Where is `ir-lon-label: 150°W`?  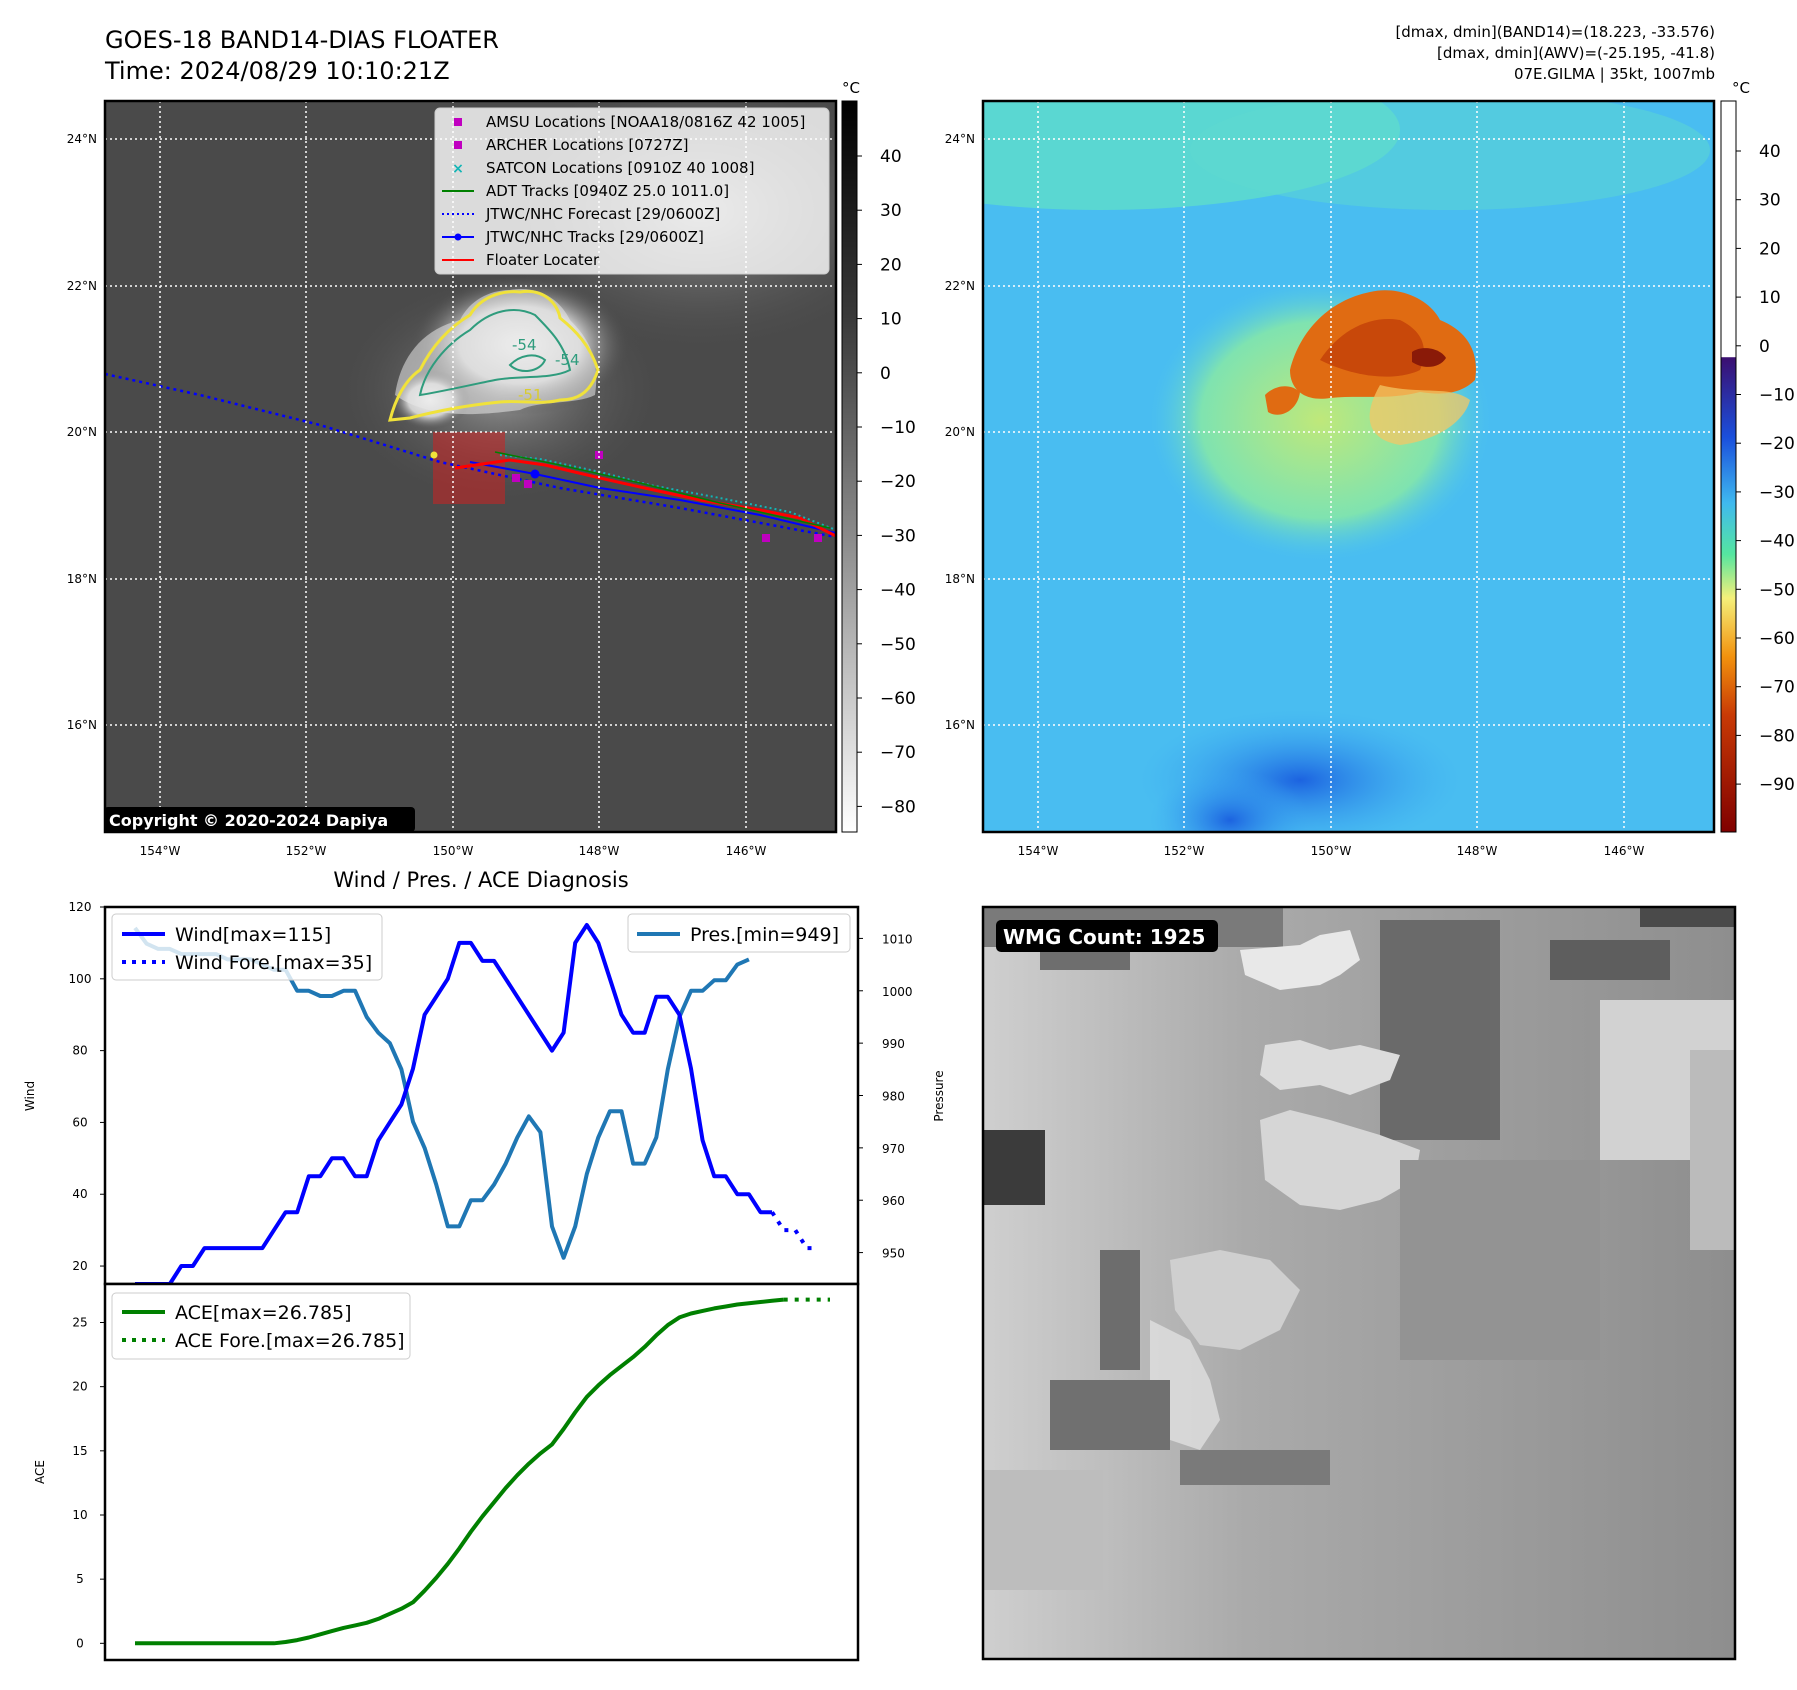
ir-lon-label: 150°W is located at coordinates (453, 851).